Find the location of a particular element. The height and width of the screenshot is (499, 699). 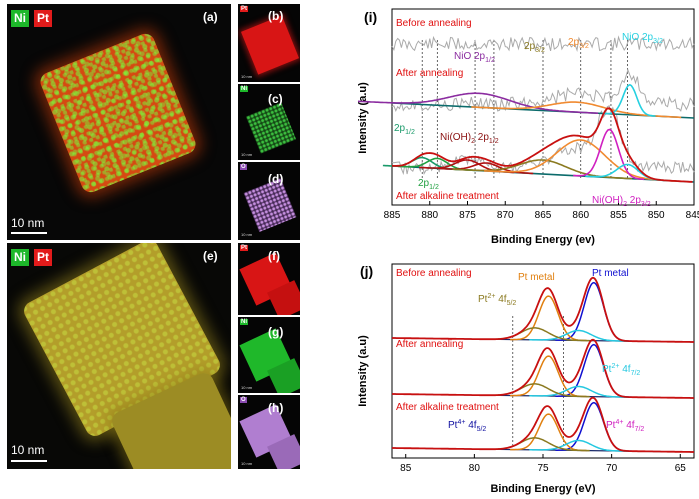

x-tick-label-i-1: 880 is located at coordinates (429, 215).